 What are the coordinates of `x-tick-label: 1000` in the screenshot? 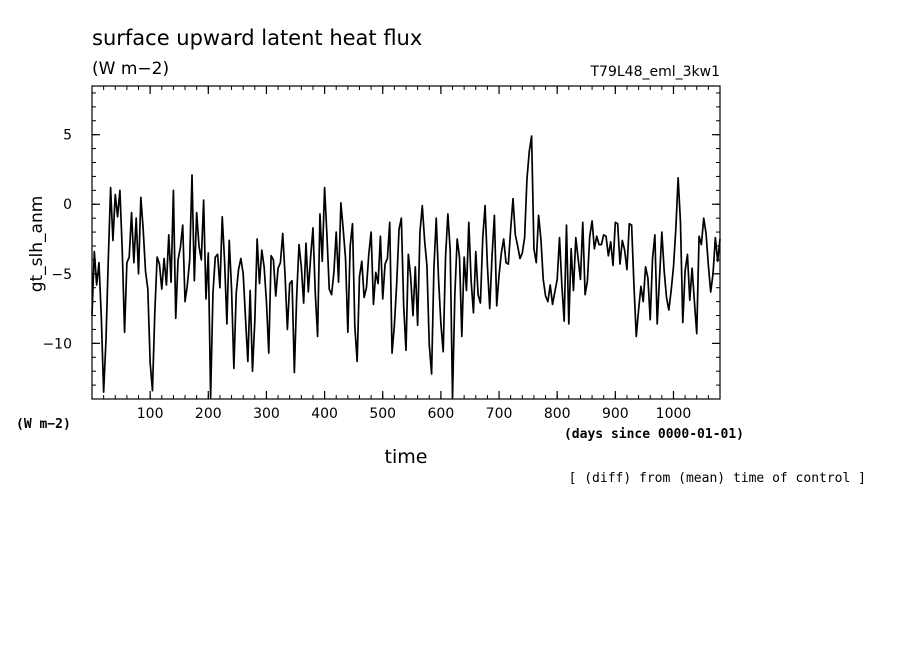 It's located at (674, 414).